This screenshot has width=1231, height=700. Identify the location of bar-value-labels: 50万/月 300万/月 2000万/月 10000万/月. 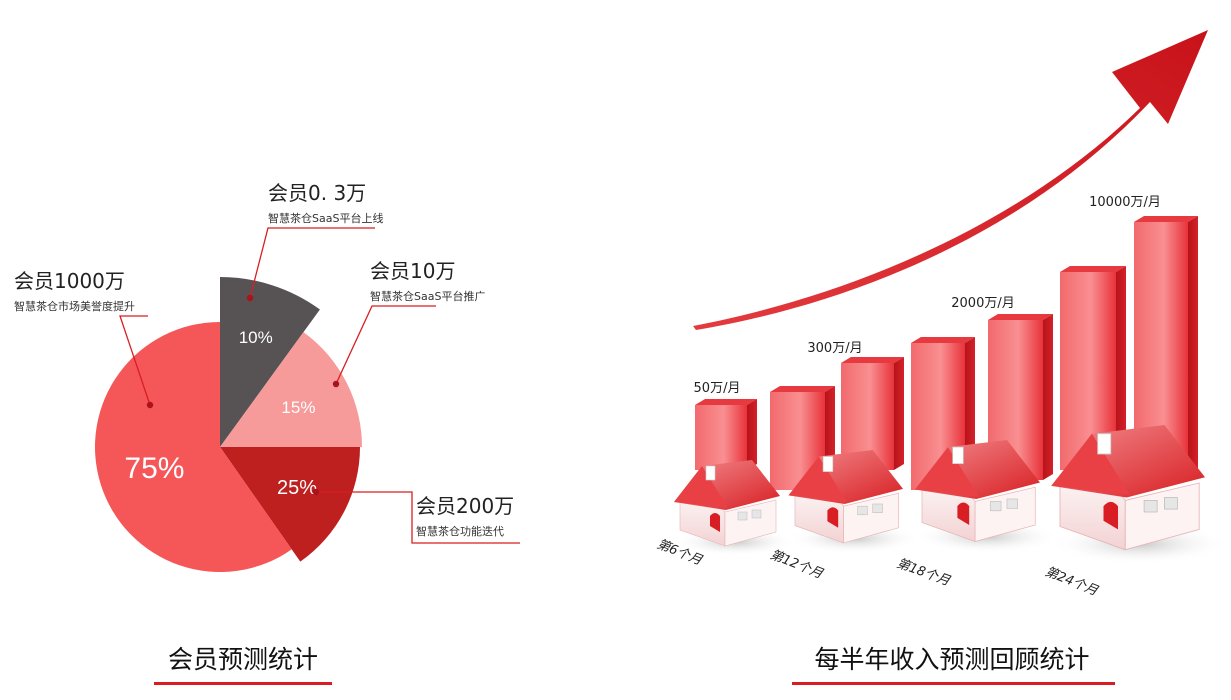
(927, 295).